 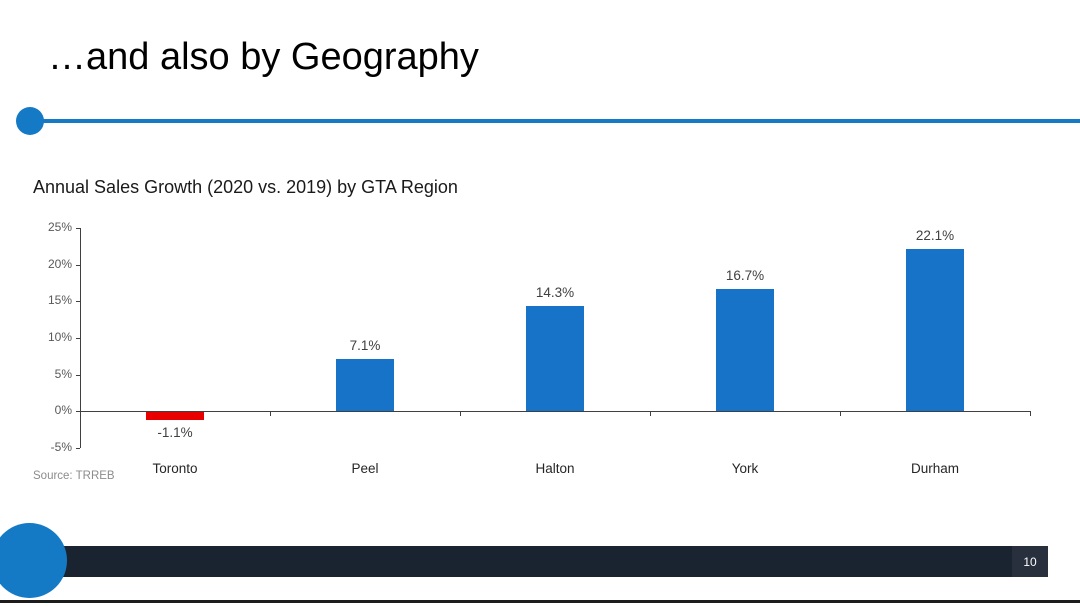 I want to click on category-label: Toronto, so click(x=175, y=468).